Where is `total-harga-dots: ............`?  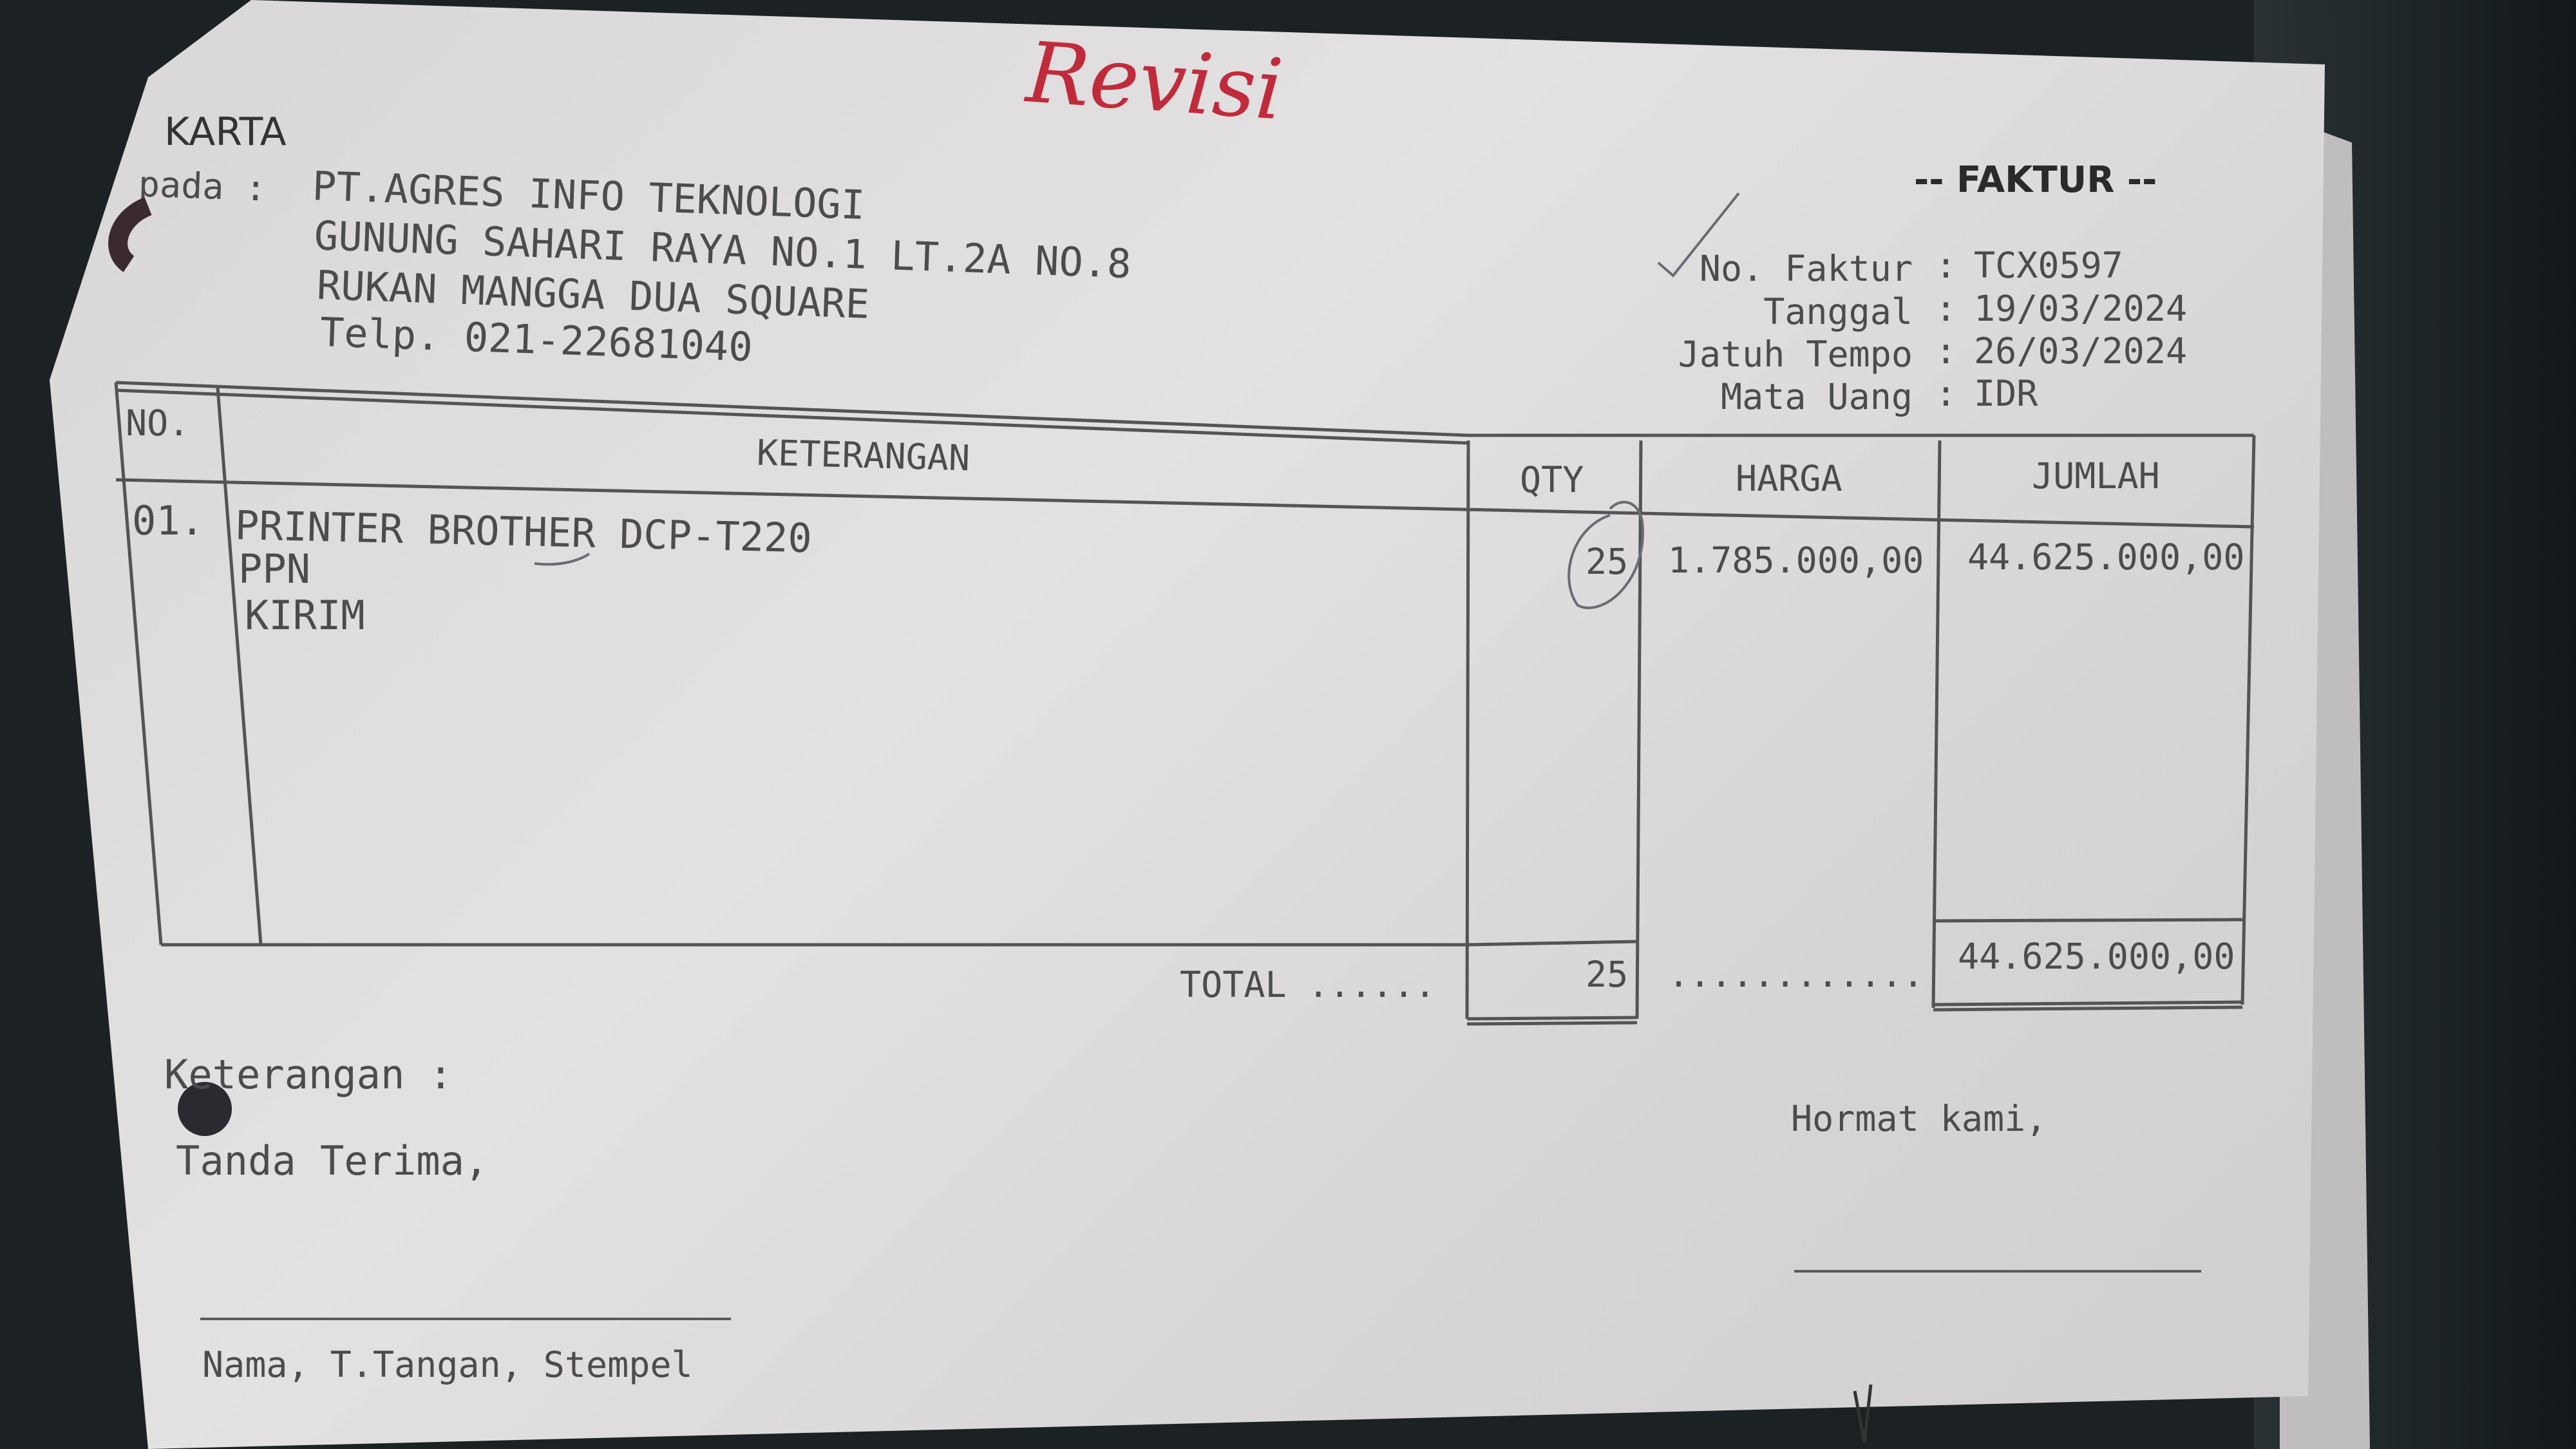 total-harga-dots: ............ is located at coordinates (1796, 975).